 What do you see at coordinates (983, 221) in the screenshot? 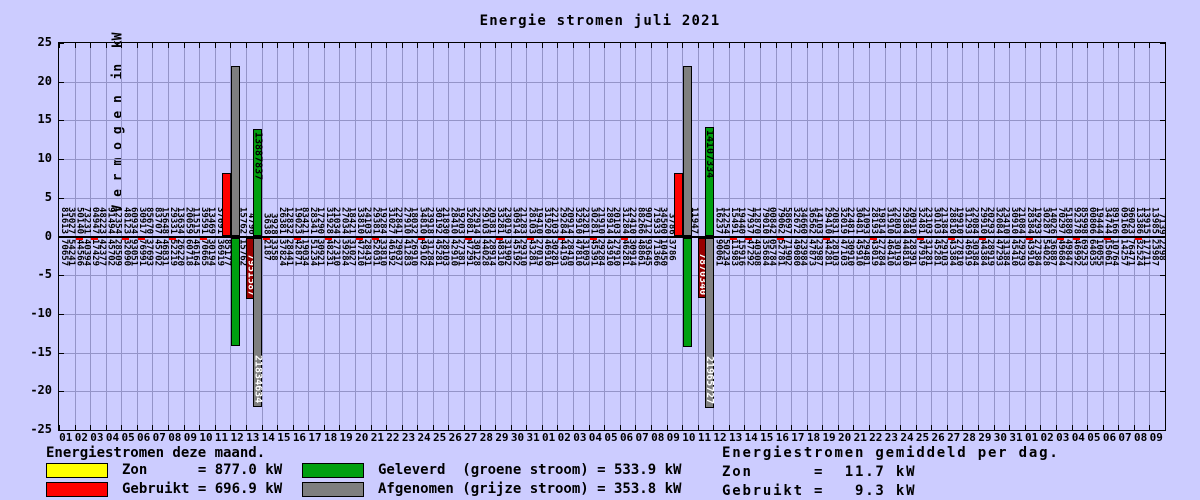
I see `day-value-upper: 29910` at bounding box center [983, 221].